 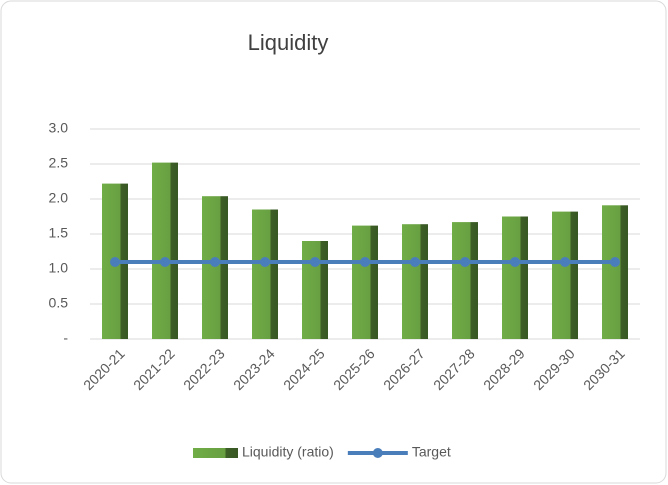 What do you see at coordinates (215, 453) in the screenshot?
I see `legend-swatch` at bounding box center [215, 453].